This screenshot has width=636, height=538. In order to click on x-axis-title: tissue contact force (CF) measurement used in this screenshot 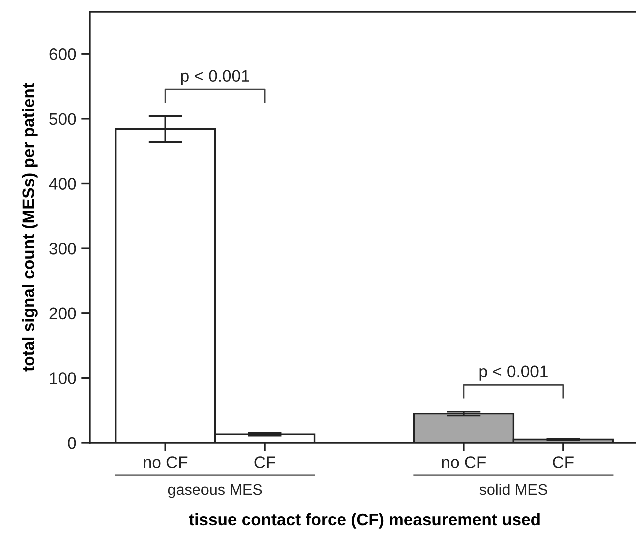, I will do `click(364, 521)`.